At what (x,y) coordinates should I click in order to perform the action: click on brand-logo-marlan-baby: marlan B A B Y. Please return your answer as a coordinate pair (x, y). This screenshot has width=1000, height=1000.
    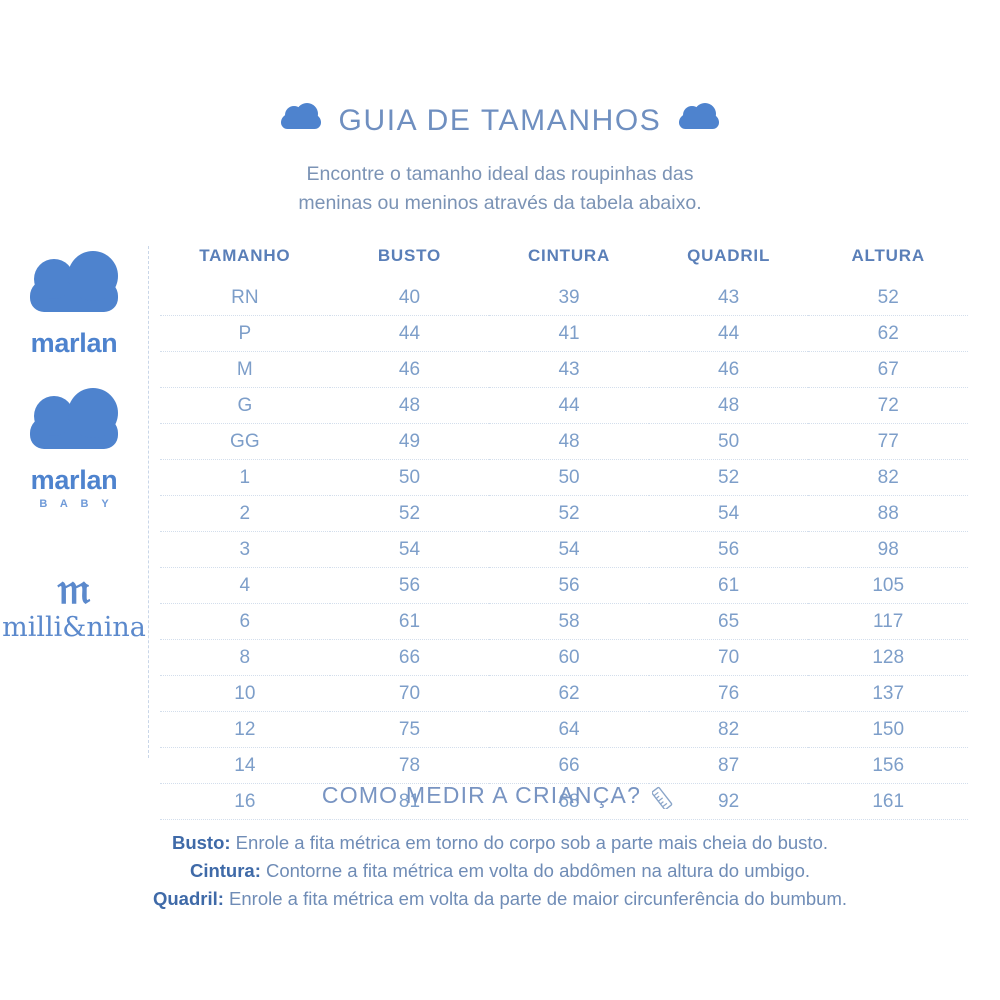
    Looking at the image, I should click on (74, 449).